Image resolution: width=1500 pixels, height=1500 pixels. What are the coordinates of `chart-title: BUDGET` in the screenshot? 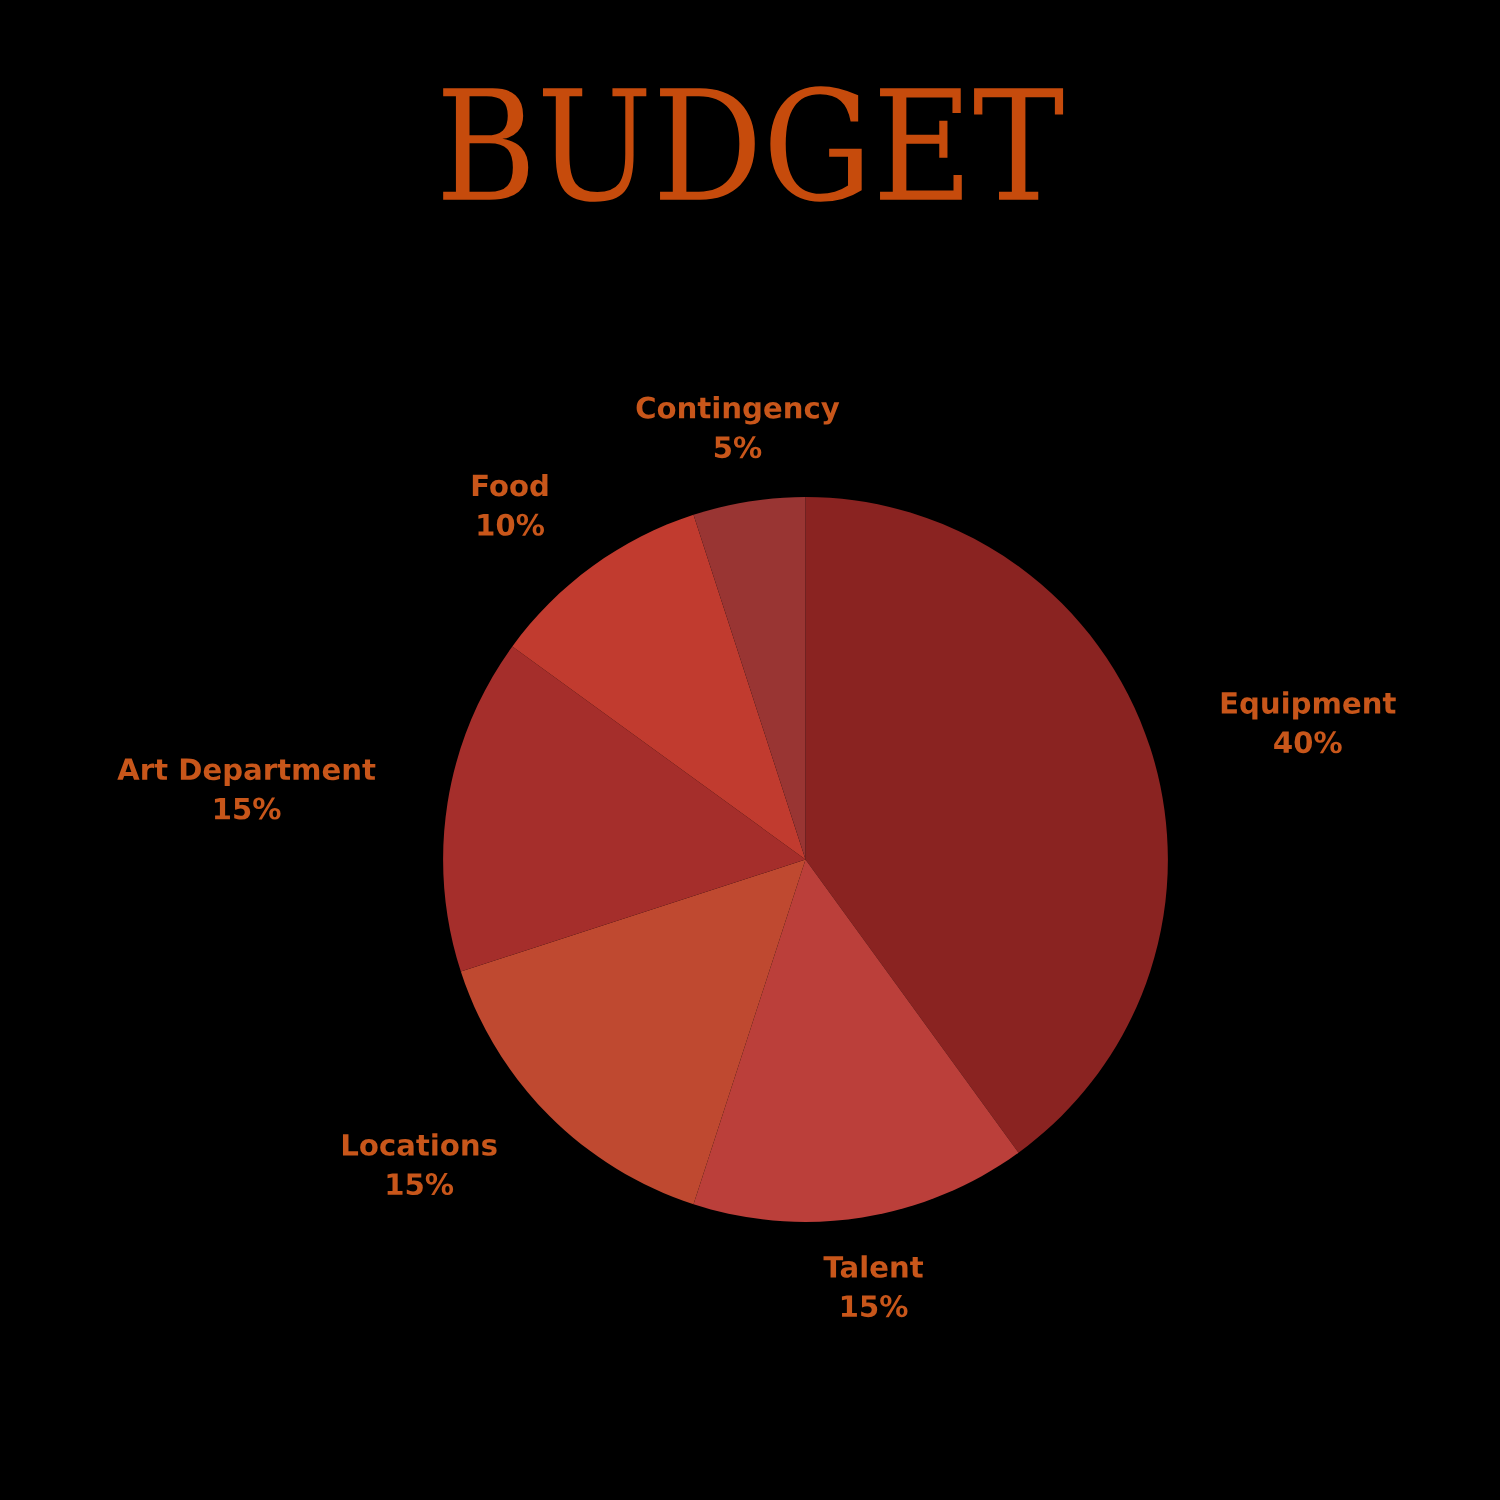 It's located at (753, 144).